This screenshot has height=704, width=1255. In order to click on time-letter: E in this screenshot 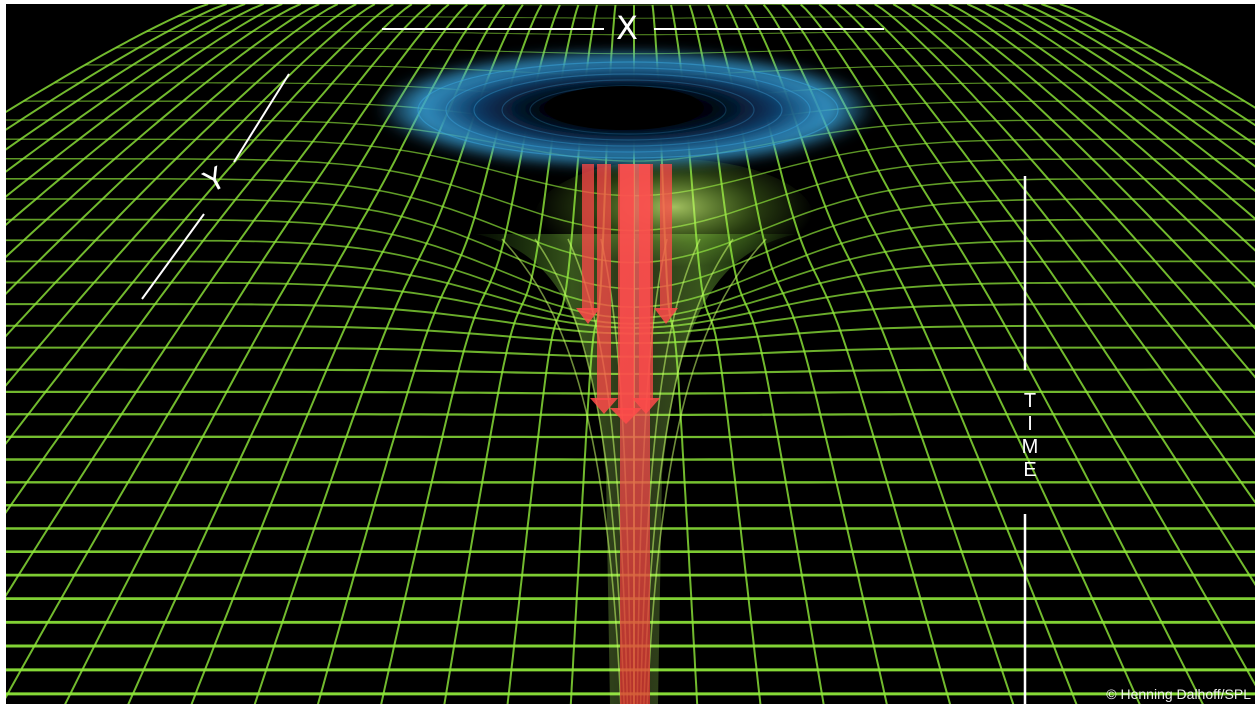, I will do `click(1030, 470)`.